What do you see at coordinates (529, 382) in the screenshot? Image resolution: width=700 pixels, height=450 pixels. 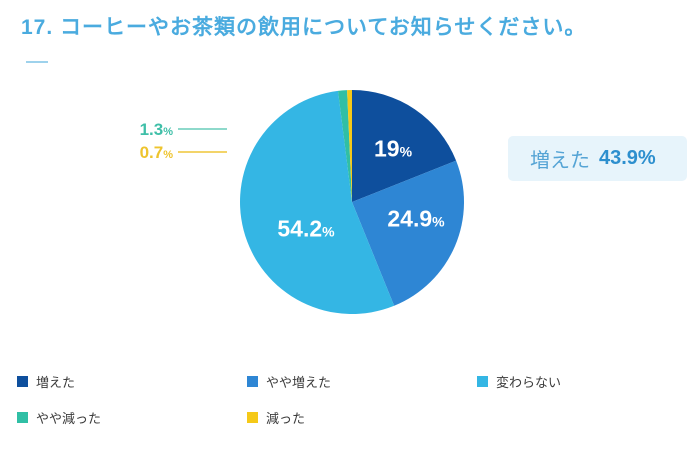 I see `legend-label-2: 変わらない` at bounding box center [529, 382].